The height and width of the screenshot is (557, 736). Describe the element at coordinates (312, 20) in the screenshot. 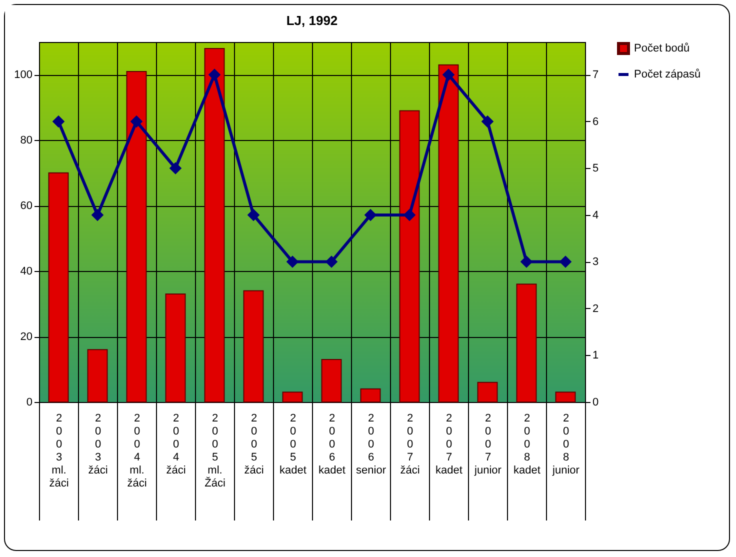

I see `chart-title: LJ, 1992` at that location.